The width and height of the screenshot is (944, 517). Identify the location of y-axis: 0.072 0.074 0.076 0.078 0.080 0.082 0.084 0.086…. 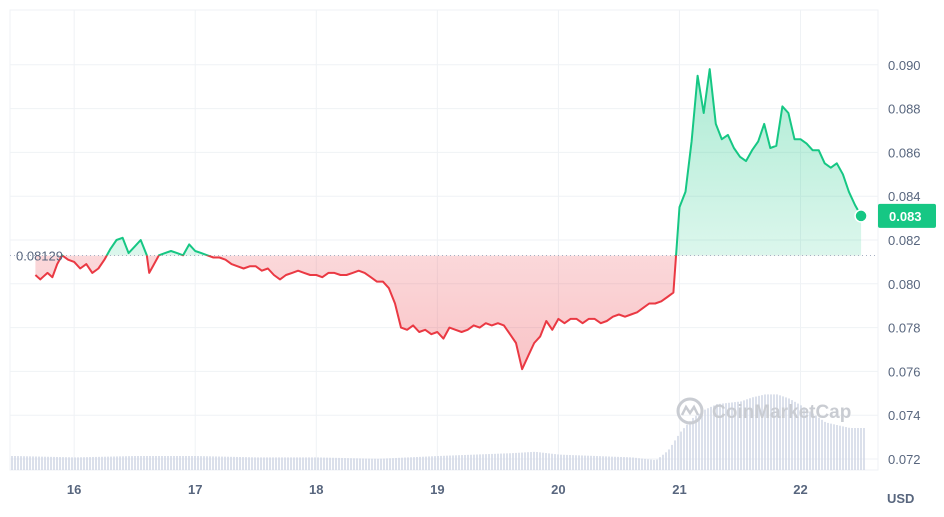
(904, 262).